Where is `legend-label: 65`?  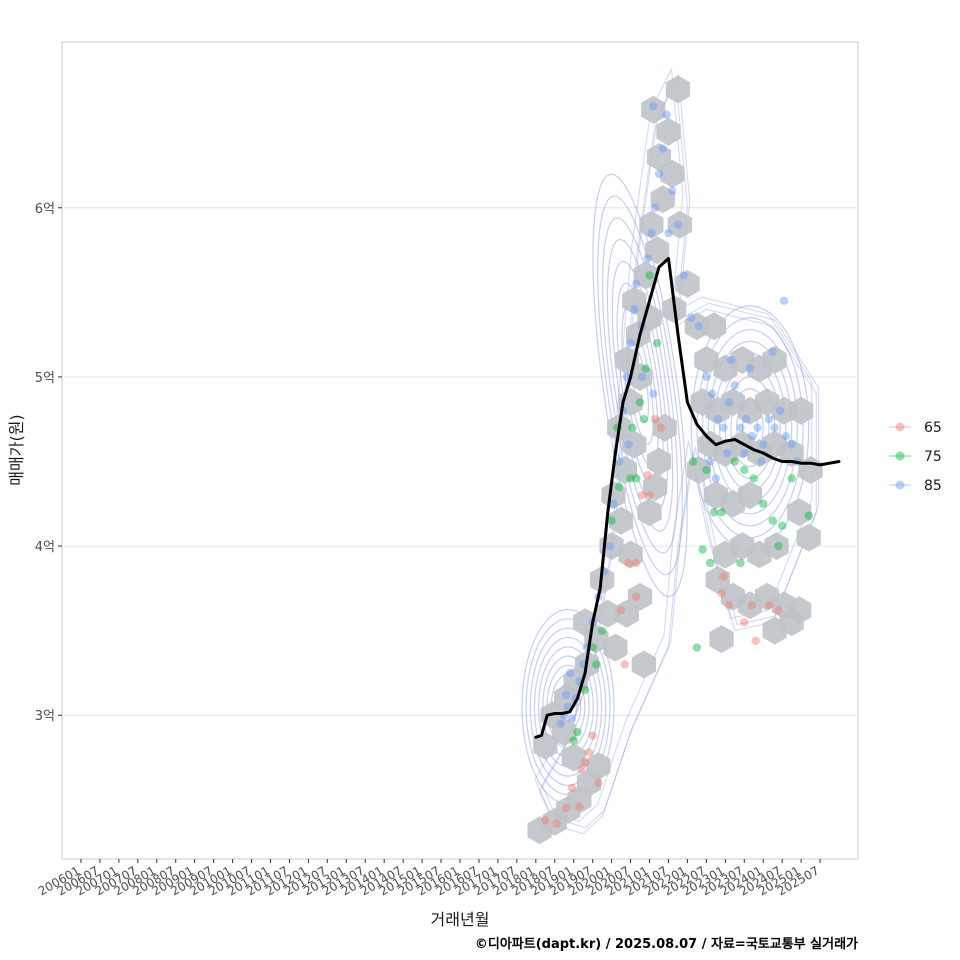
legend-label: 65 is located at coordinates (933, 428).